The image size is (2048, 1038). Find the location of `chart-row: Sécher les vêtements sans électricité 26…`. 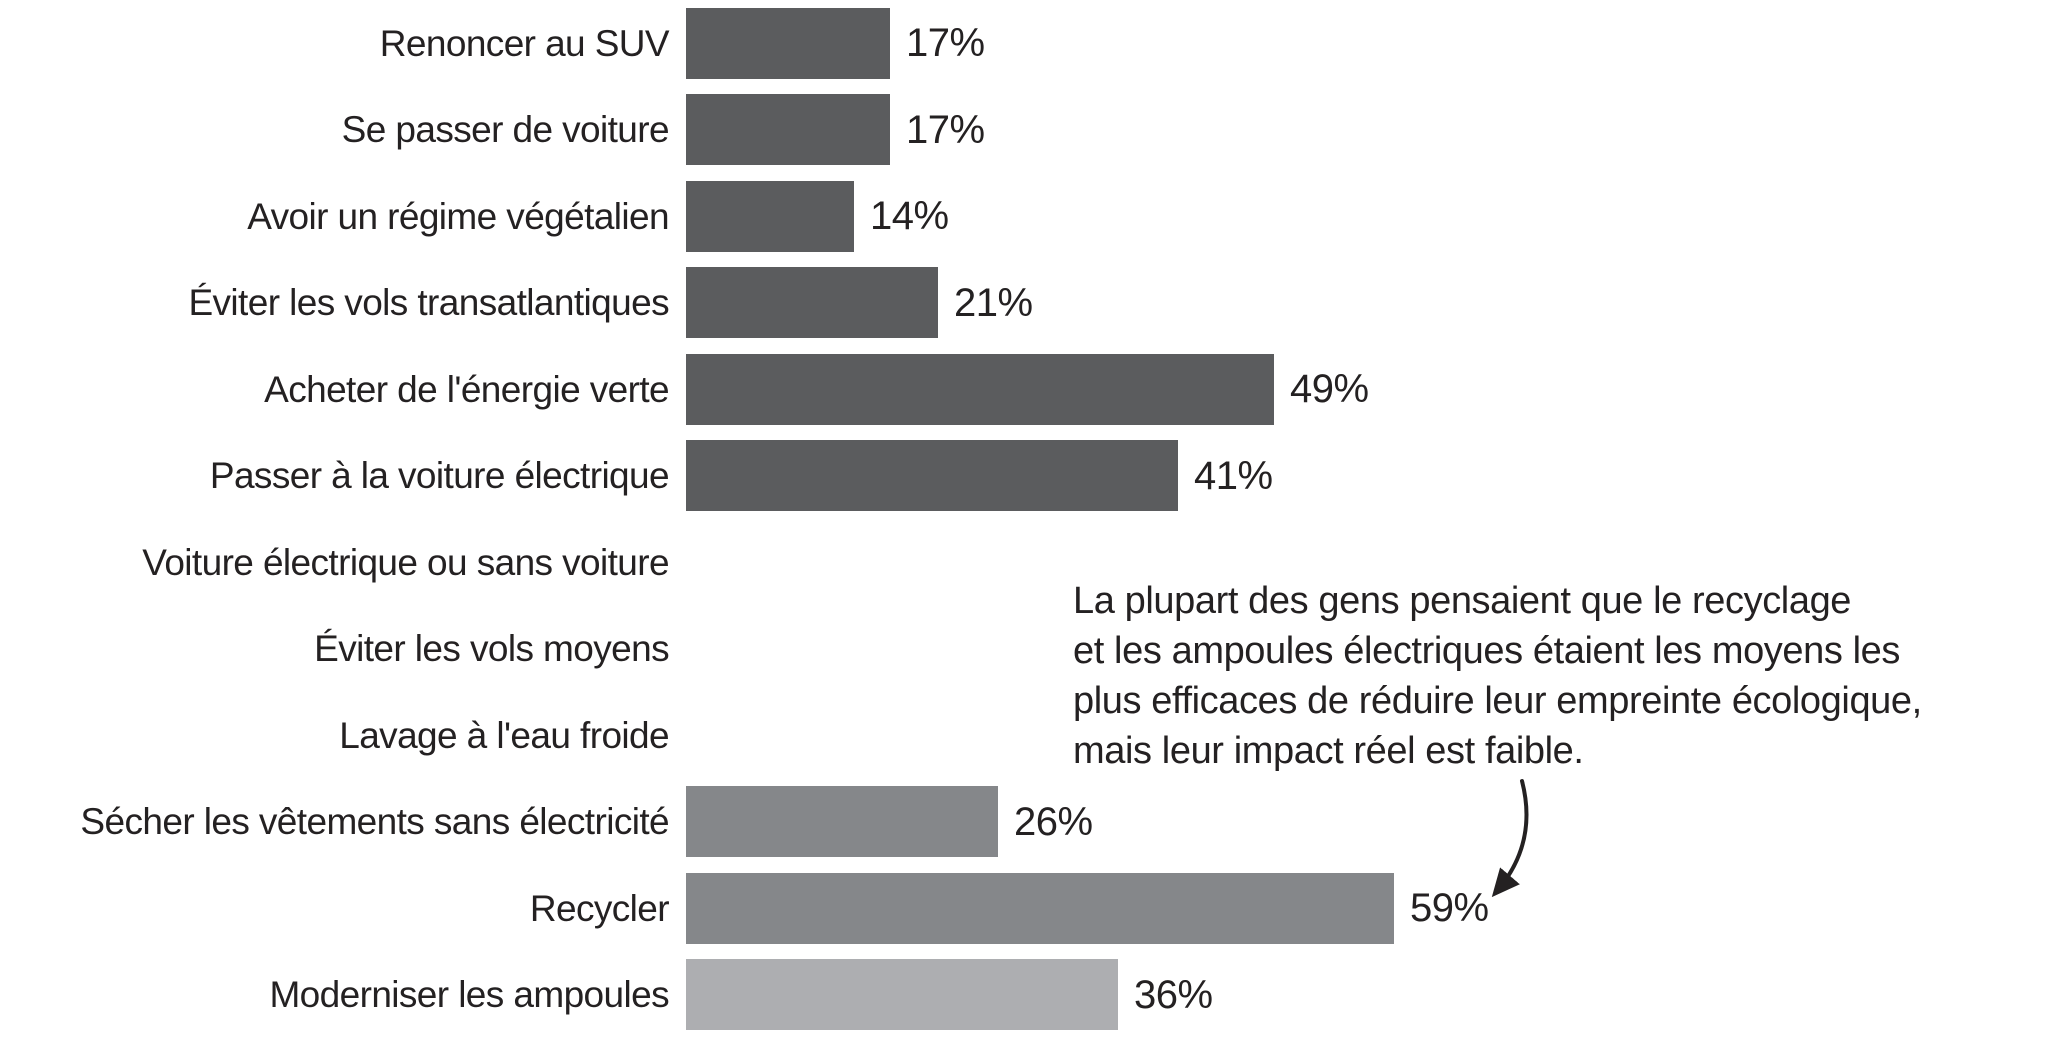

chart-row: Sécher les vêtements sans électricité 26… is located at coordinates (1024, 822).